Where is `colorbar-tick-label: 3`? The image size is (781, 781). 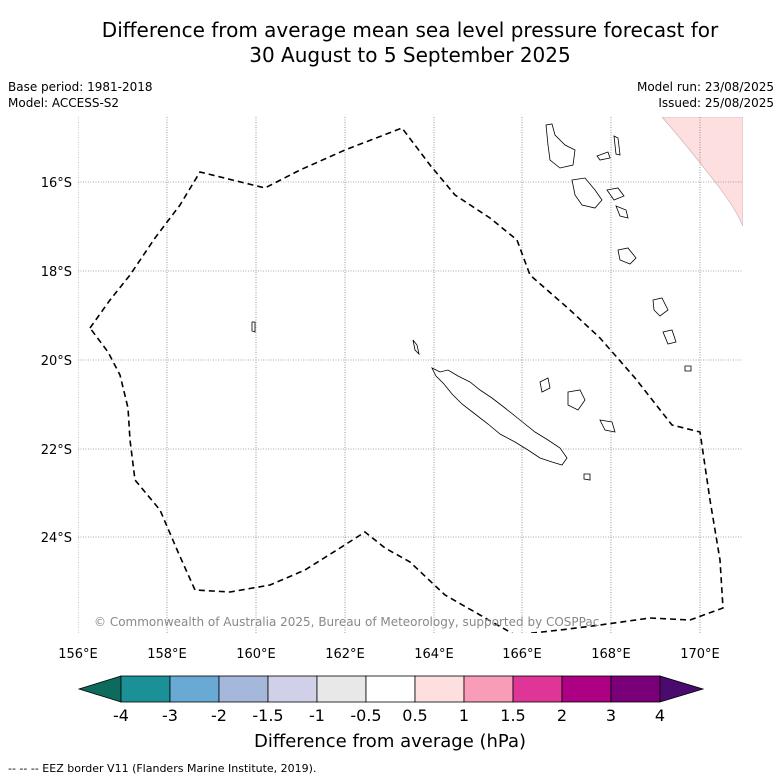 colorbar-tick-label: 3 is located at coordinates (611, 715).